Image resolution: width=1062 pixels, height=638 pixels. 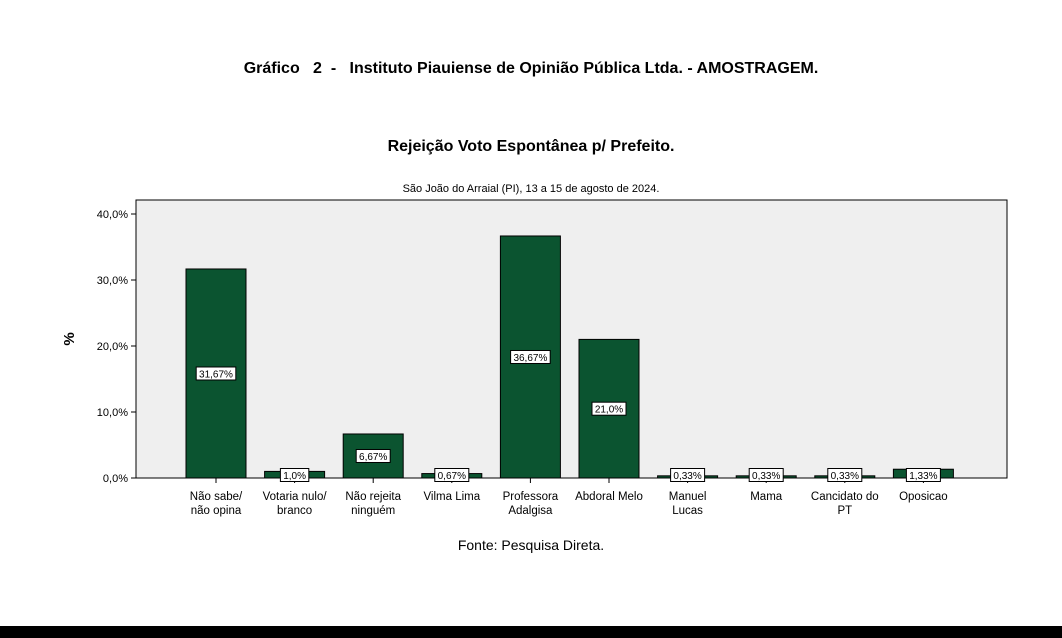 What do you see at coordinates (531, 146) in the screenshot?
I see `chart-title: Rejeição Voto Espontânea p/ Prefeito.` at bounding box center [531, 146].